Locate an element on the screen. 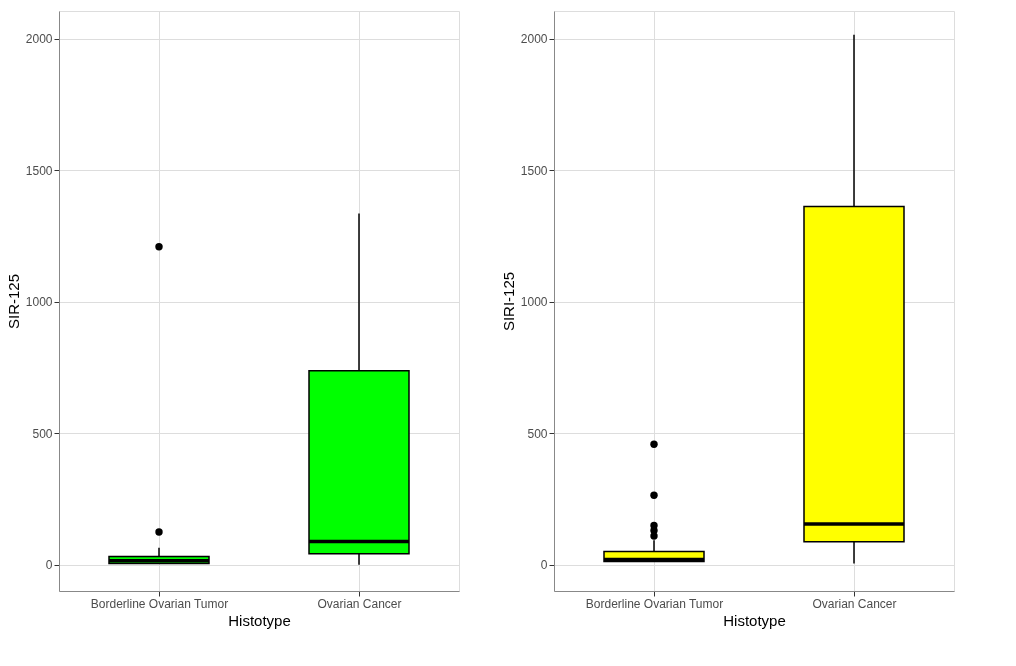 This screenshot has height=666, width=1016. y-axis-title: SIRI-125 is located at coordinates (508, 301).